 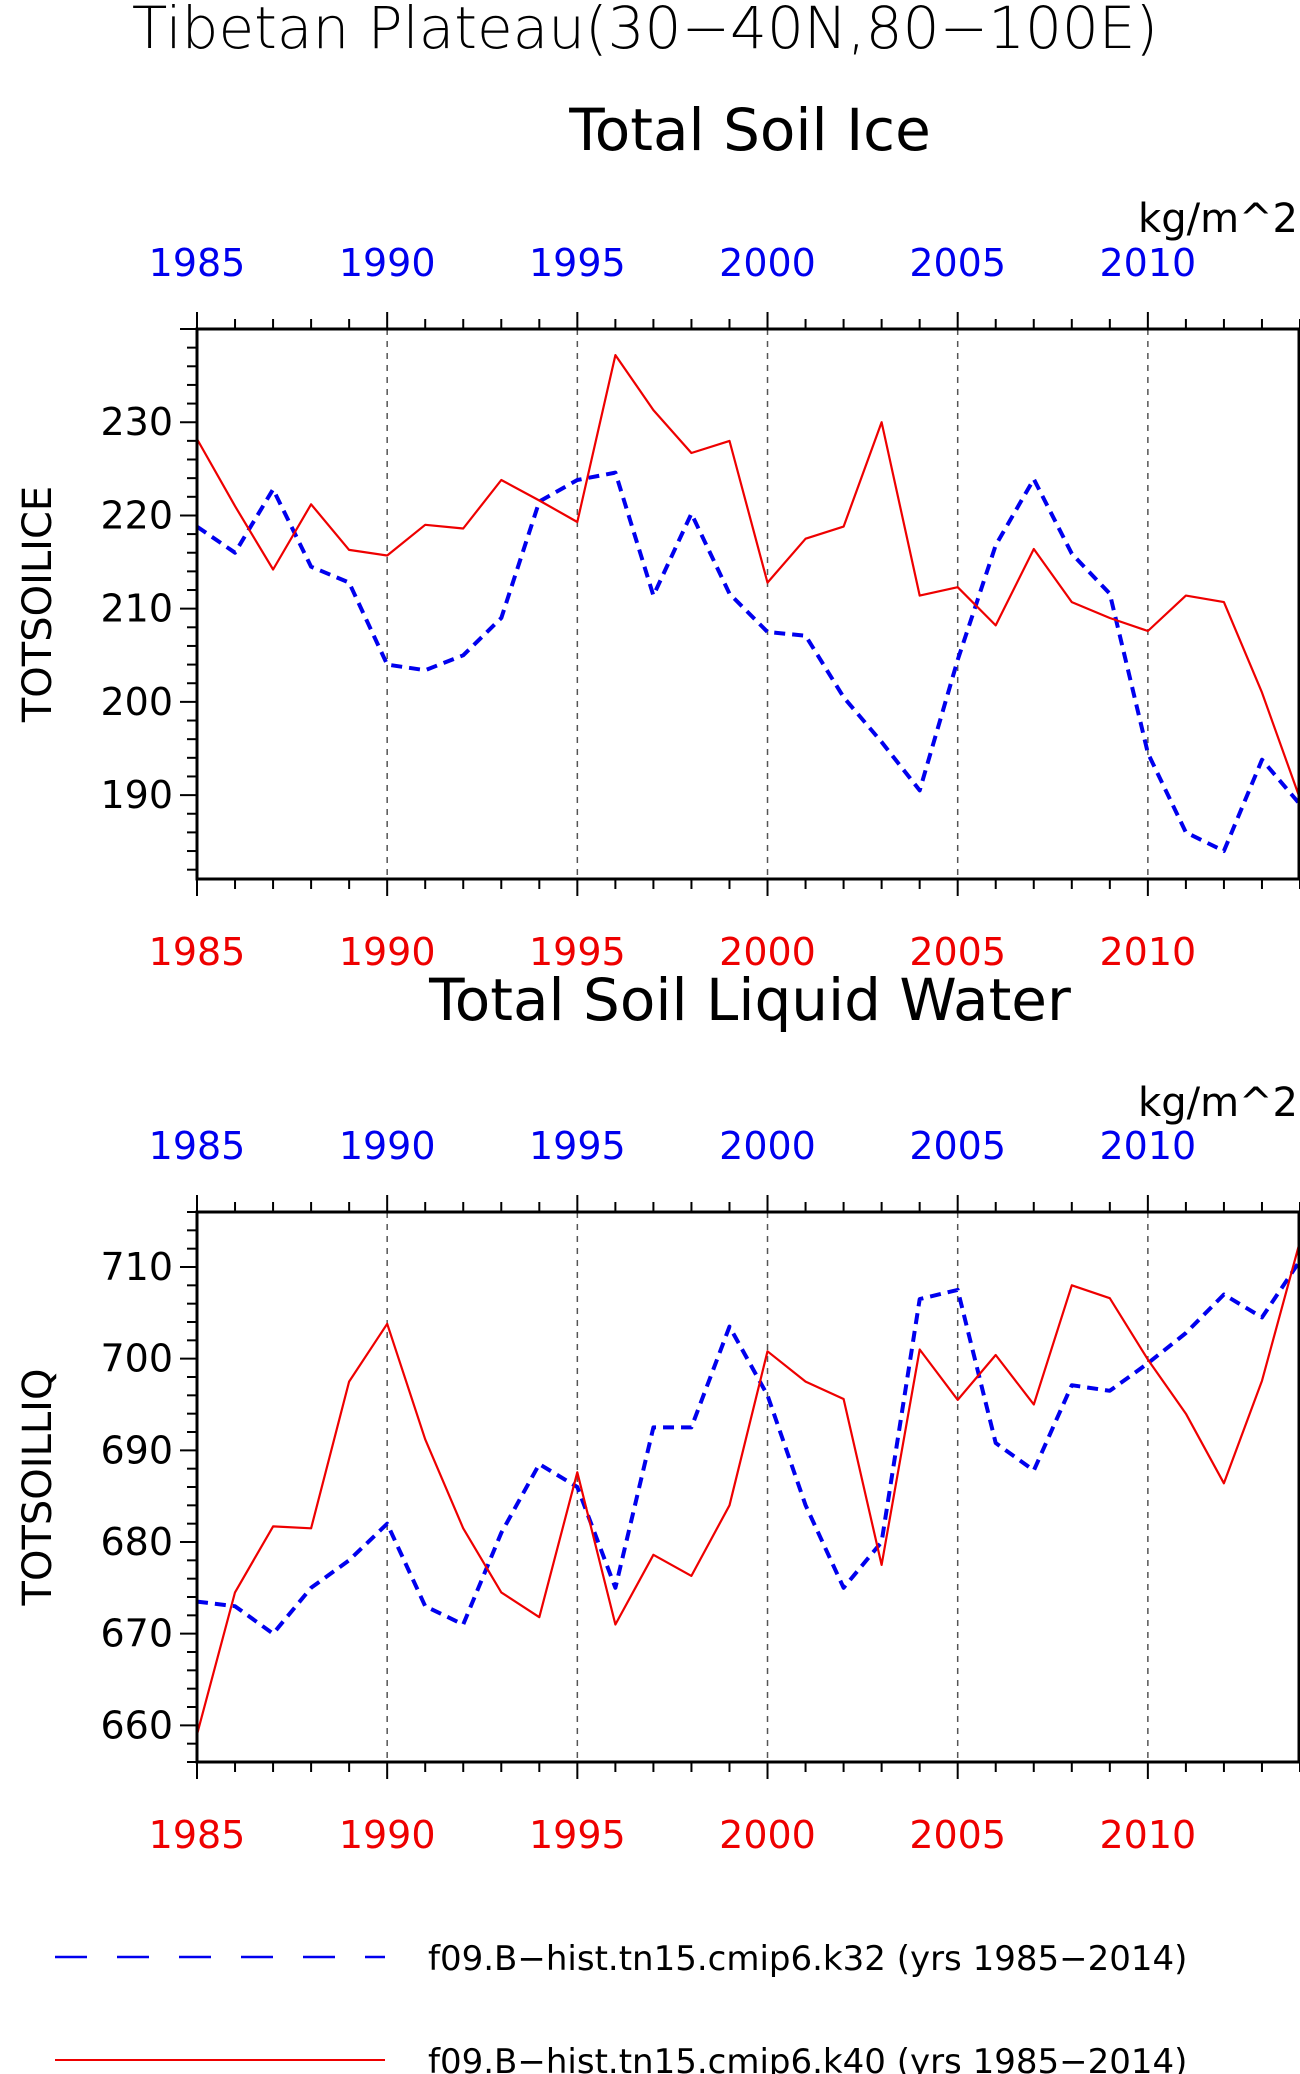 I want to click on y-tick-label: 670, so click(x=136, y=1634).